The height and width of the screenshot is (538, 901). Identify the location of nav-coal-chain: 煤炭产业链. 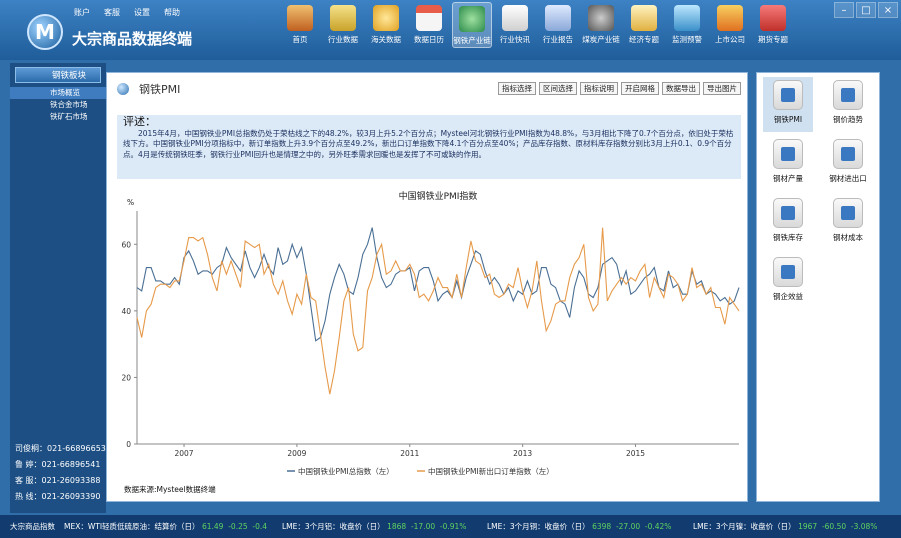
(601, 25).